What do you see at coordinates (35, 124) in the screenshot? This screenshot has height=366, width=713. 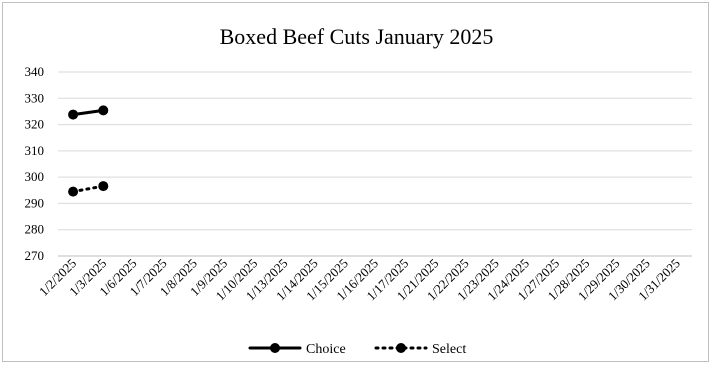 I see `y-tick-label: 320` at bounding box center [35, 124].